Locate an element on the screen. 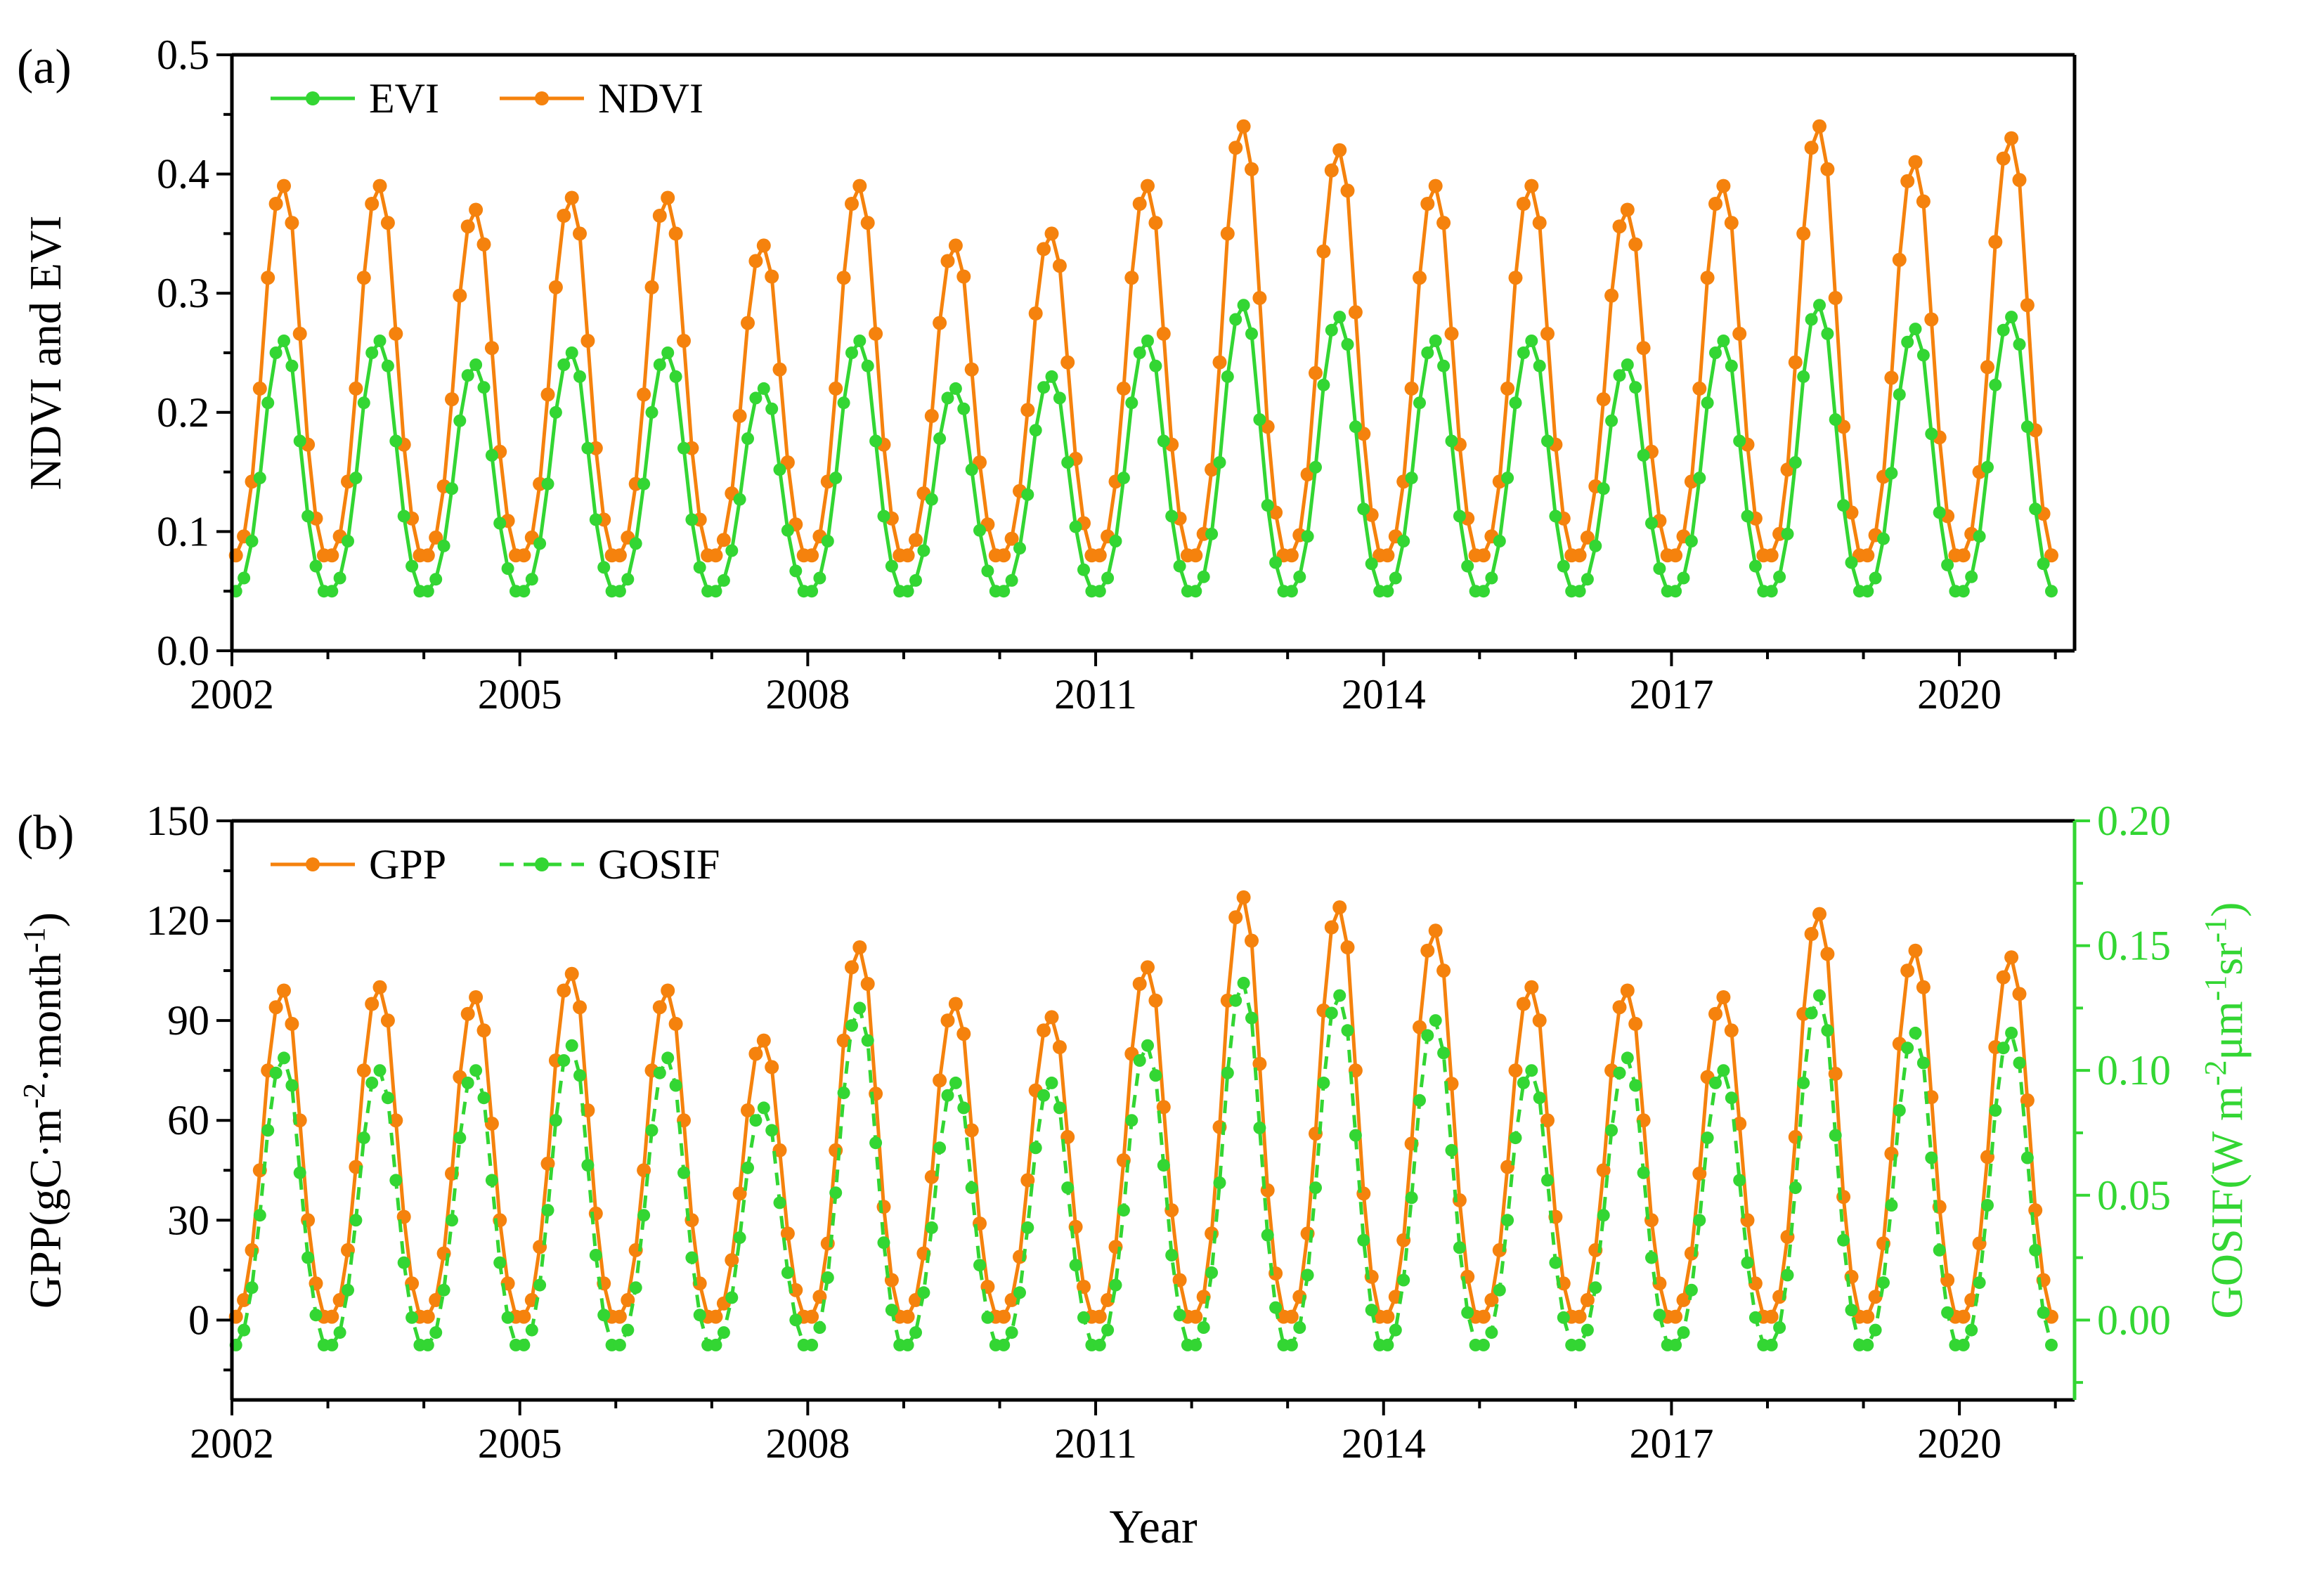 The height and width of the screenshot is (1596, 2310). y-left-tick-label: 0.1 is located at coordinates (183, 531).